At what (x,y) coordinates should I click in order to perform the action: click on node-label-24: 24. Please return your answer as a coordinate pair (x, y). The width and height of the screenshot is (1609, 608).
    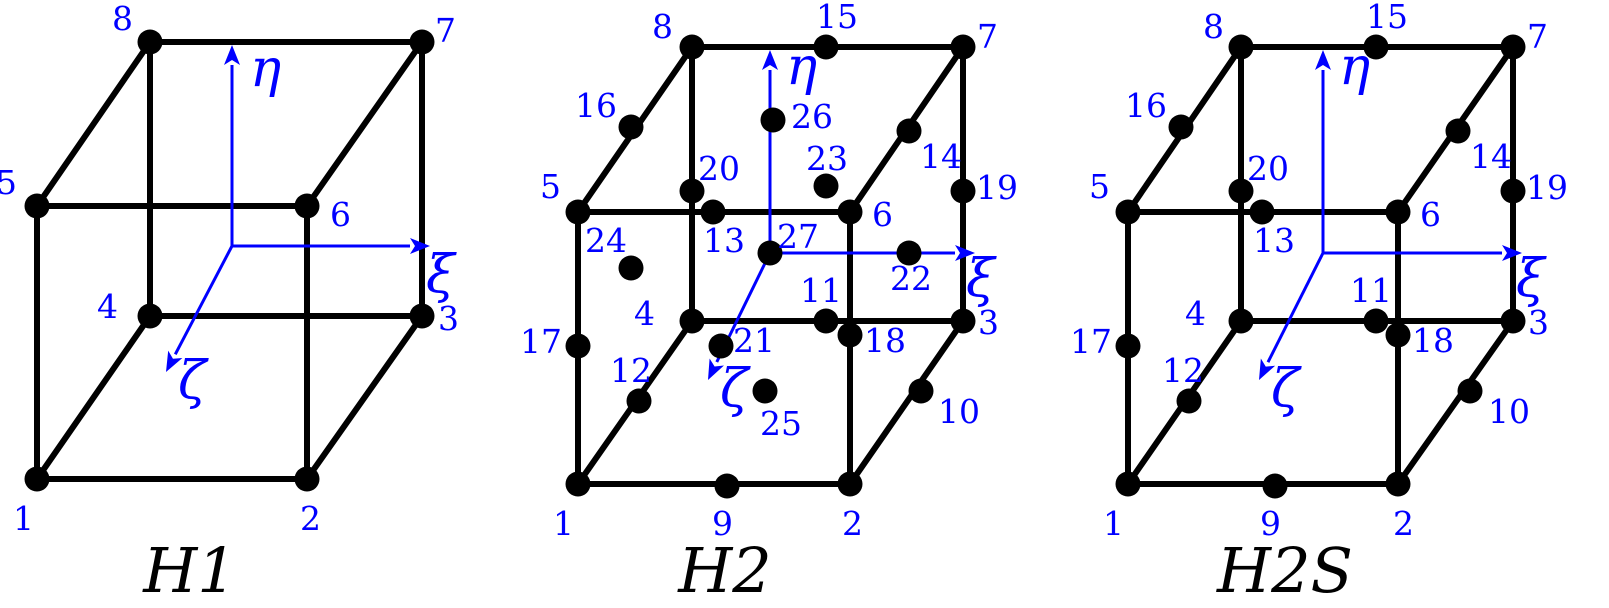
    Looking at the image, I should click on (606, 240).